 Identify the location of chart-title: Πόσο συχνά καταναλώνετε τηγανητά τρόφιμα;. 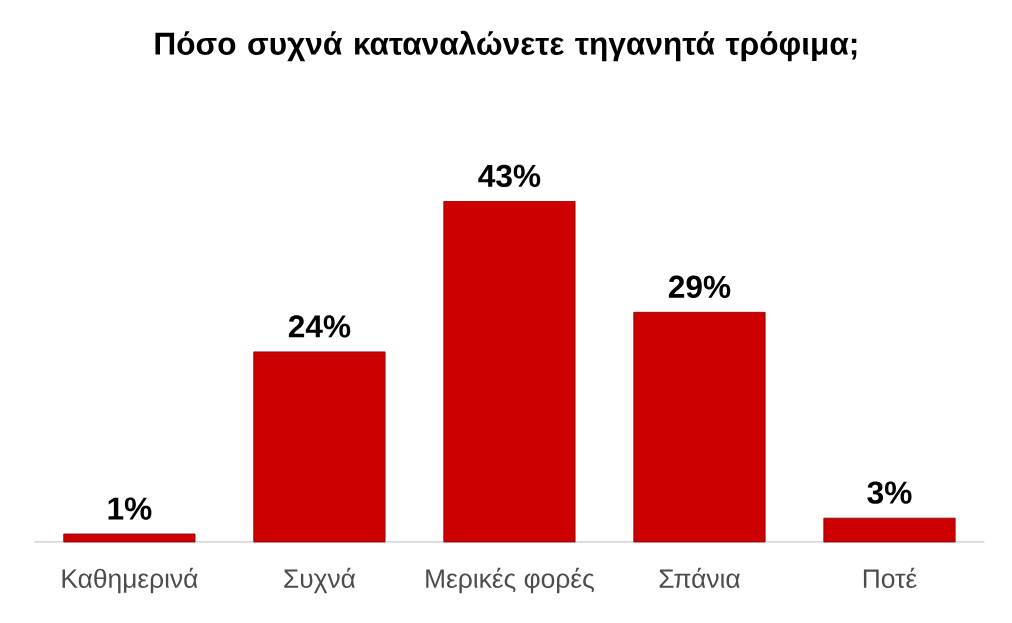
(506, 46).